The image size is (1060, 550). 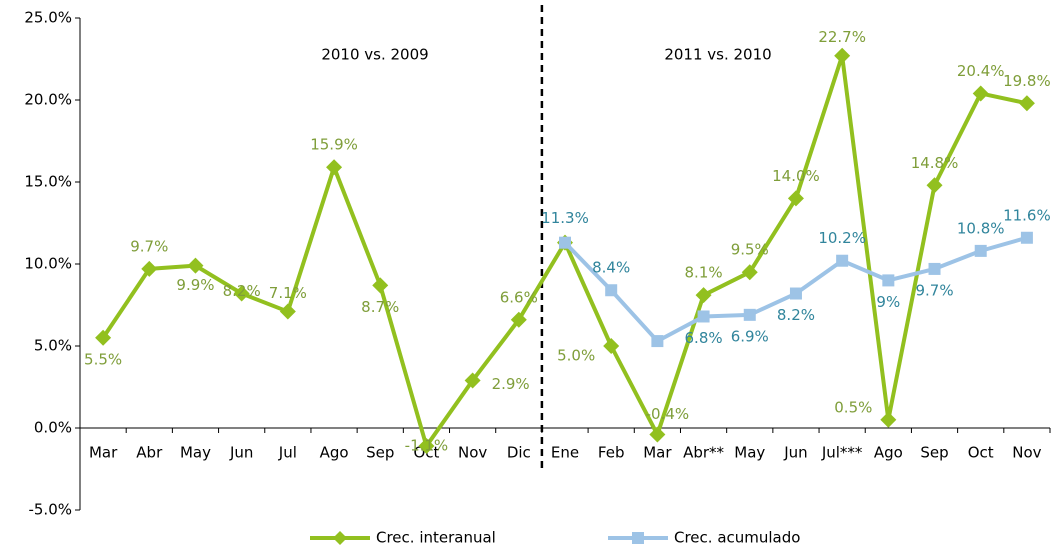 What do you see at coordinates (842, 37) in the screenshot?
I see `data-label: 22.7%` at bounding box center [842, 37].